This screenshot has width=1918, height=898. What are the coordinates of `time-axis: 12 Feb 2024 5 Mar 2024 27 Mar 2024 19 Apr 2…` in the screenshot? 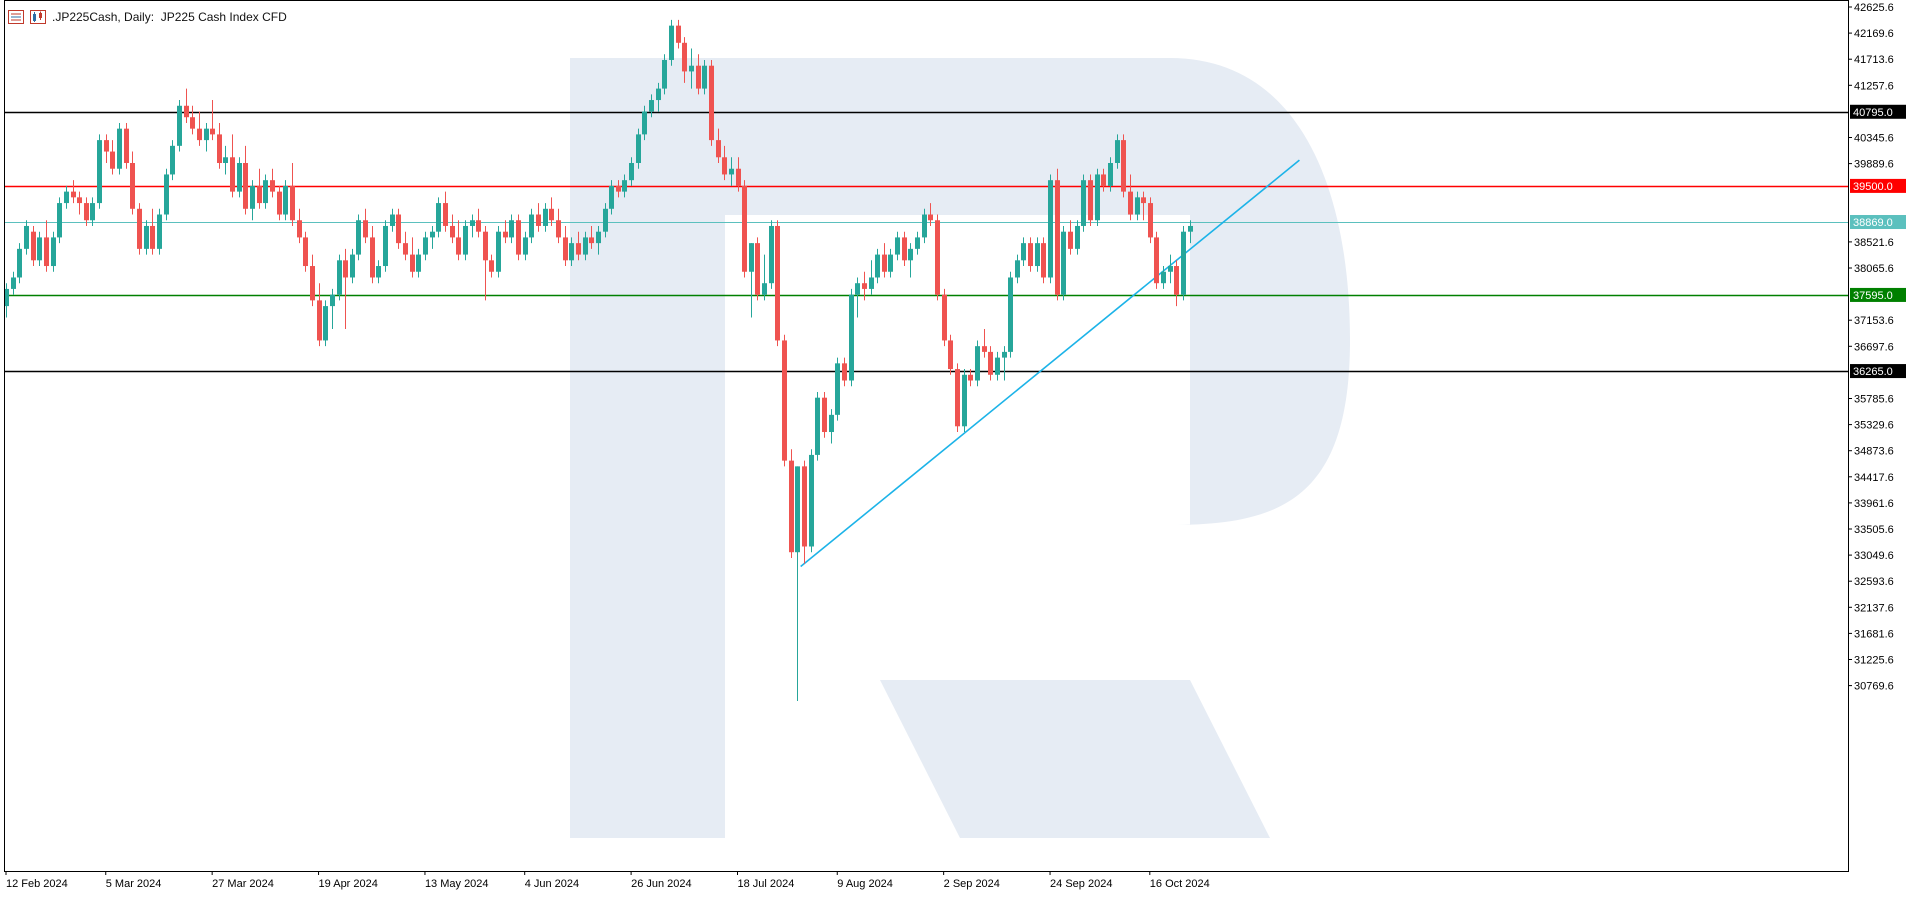 It's located at (607, 880).